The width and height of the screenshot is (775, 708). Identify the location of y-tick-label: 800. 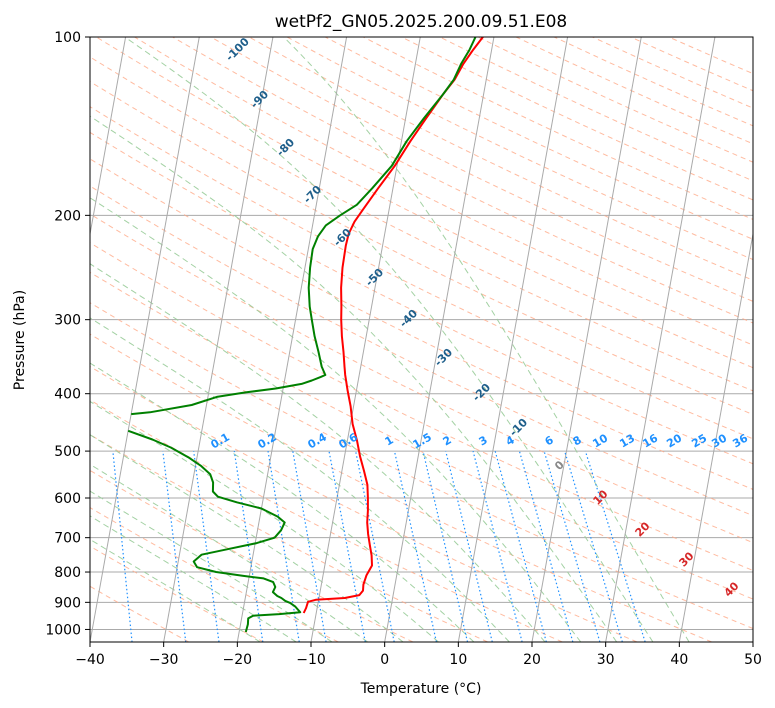
(67, 573).